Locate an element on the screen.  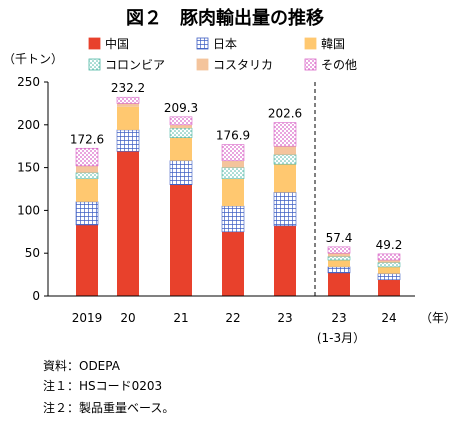
x-axis-unit: （年） is located at coordinates (435, 318).